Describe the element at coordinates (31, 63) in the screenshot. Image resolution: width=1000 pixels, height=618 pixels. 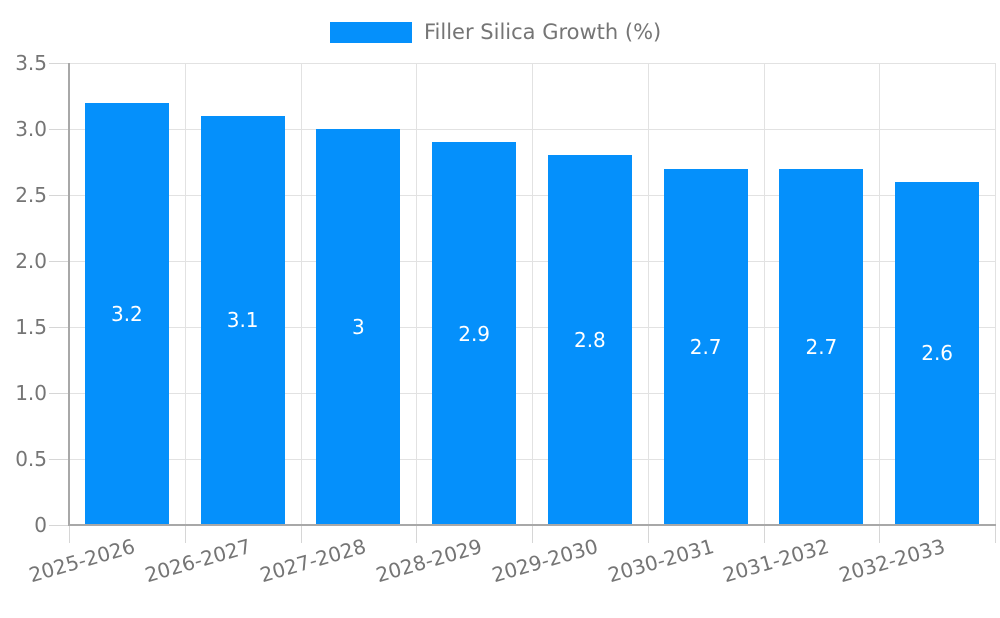
I see `y-axis-tick-label: 3.5` at that location.